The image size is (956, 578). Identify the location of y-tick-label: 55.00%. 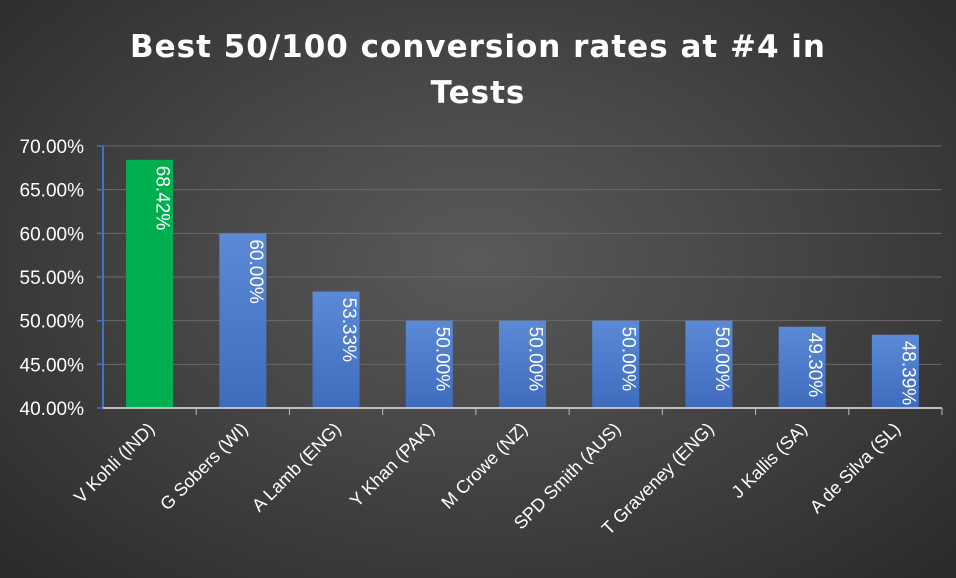
(52, 278).